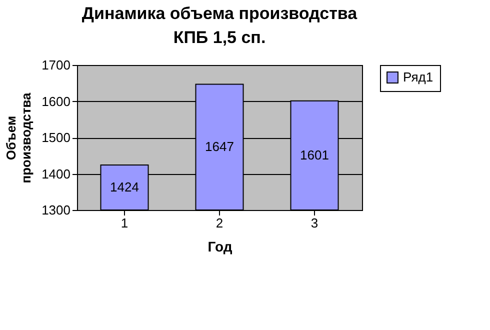 The height and width of the screenshot is (330, 490). Describe the element at coordinates (219, 146) in the screenshot. I see `data-label: 1647` at that location.